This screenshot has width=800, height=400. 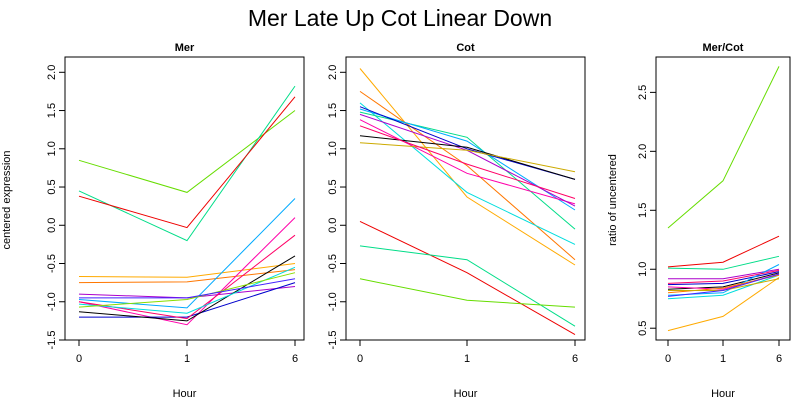 I want to click on main-title: Mer Late Up Cot Linear Down, so click(x=400, y=18).